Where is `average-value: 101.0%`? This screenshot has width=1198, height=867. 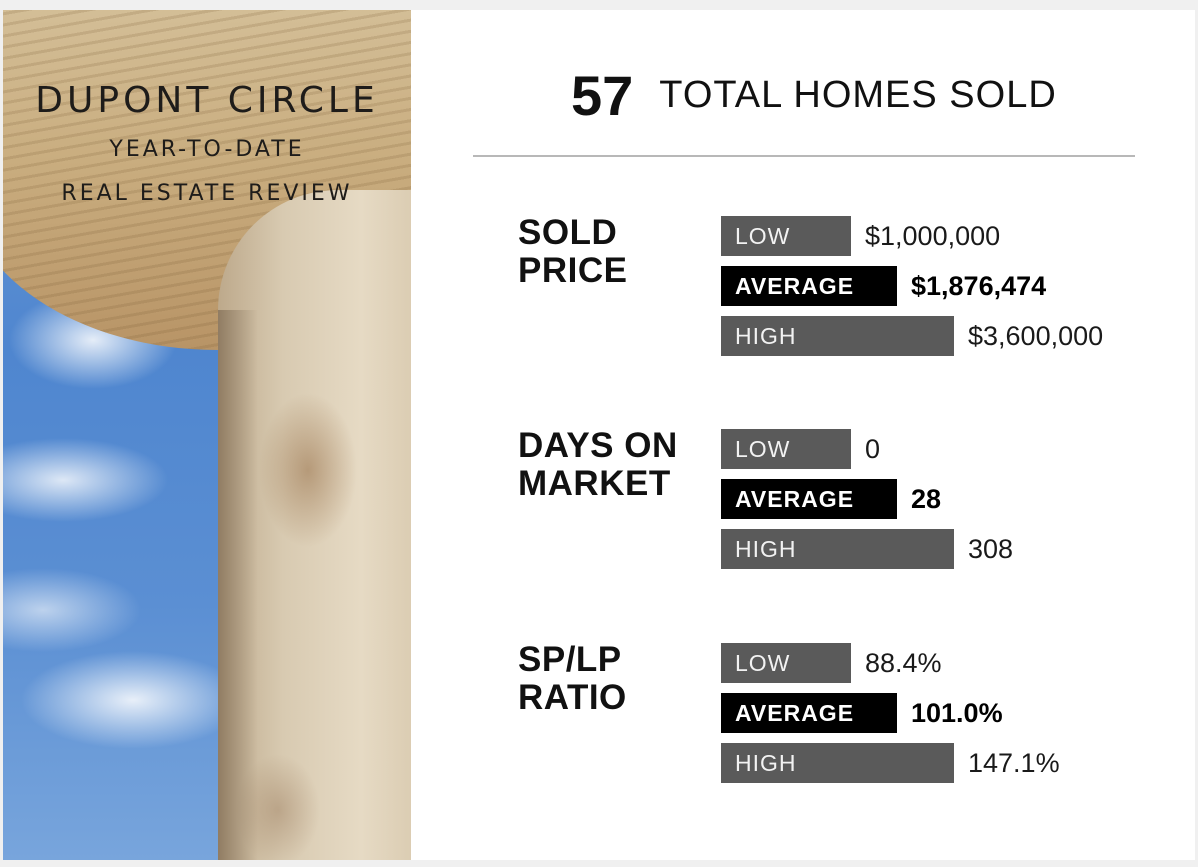 average-value: 101.0% is located at coordinates (957, 712).